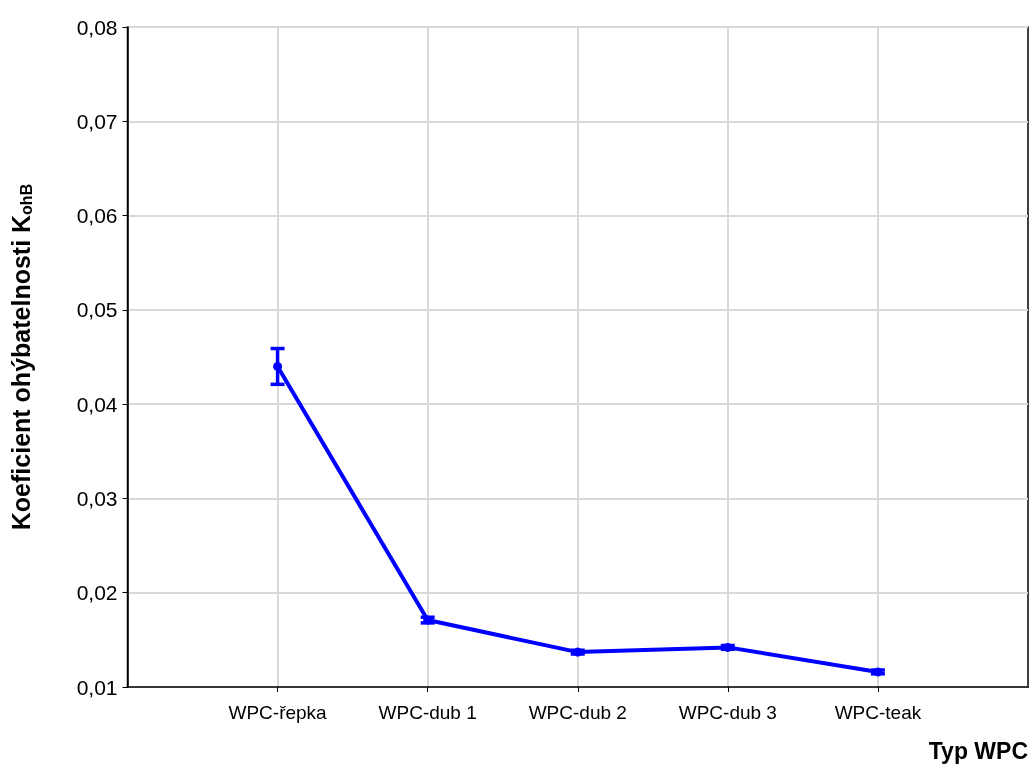 Image resolution: width=1031 pixels, height=774 pixels. What do you see at coordinates (278, 712) in the screenshot?
I see `x-tick-label: WPC-řepka` at bounding box center [278, 712].